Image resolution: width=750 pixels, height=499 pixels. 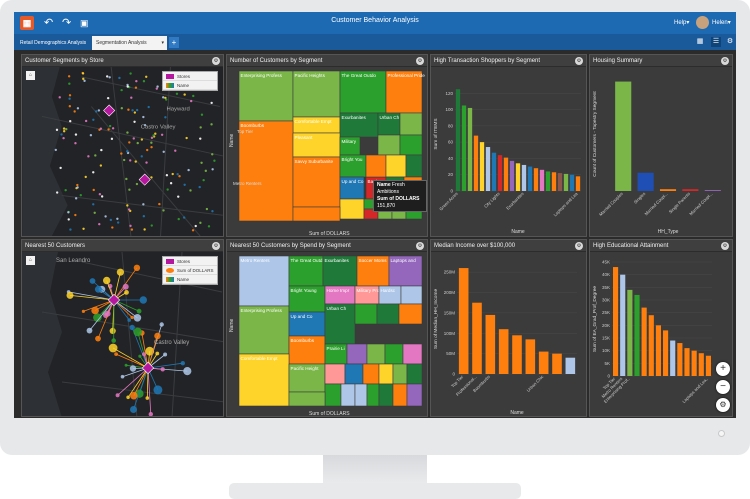 What do you see at coordinates (716, 42) in the screenshot?
I see `list-view-icon: ☰` at bounding box center [716, 42].